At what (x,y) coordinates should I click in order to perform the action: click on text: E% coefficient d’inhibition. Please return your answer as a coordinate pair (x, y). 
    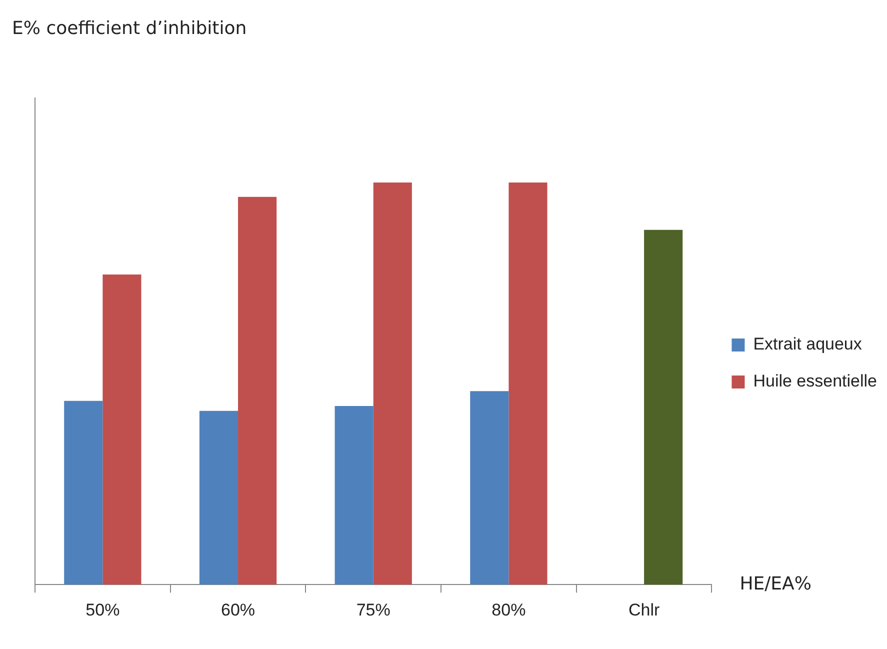
    Looking at the image, I should click on (129, 28).